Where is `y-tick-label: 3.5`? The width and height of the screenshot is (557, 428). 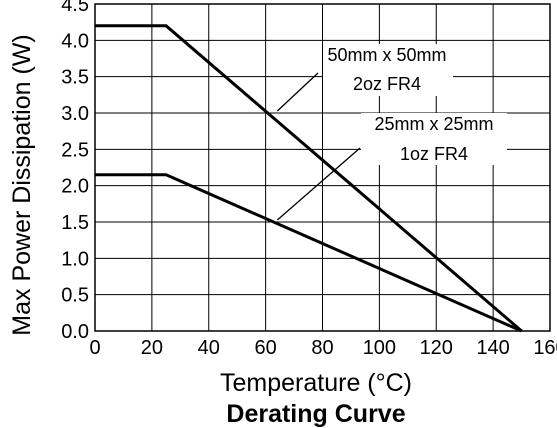
y-tick-label: 3.5 is located at coordinates (75, 78).